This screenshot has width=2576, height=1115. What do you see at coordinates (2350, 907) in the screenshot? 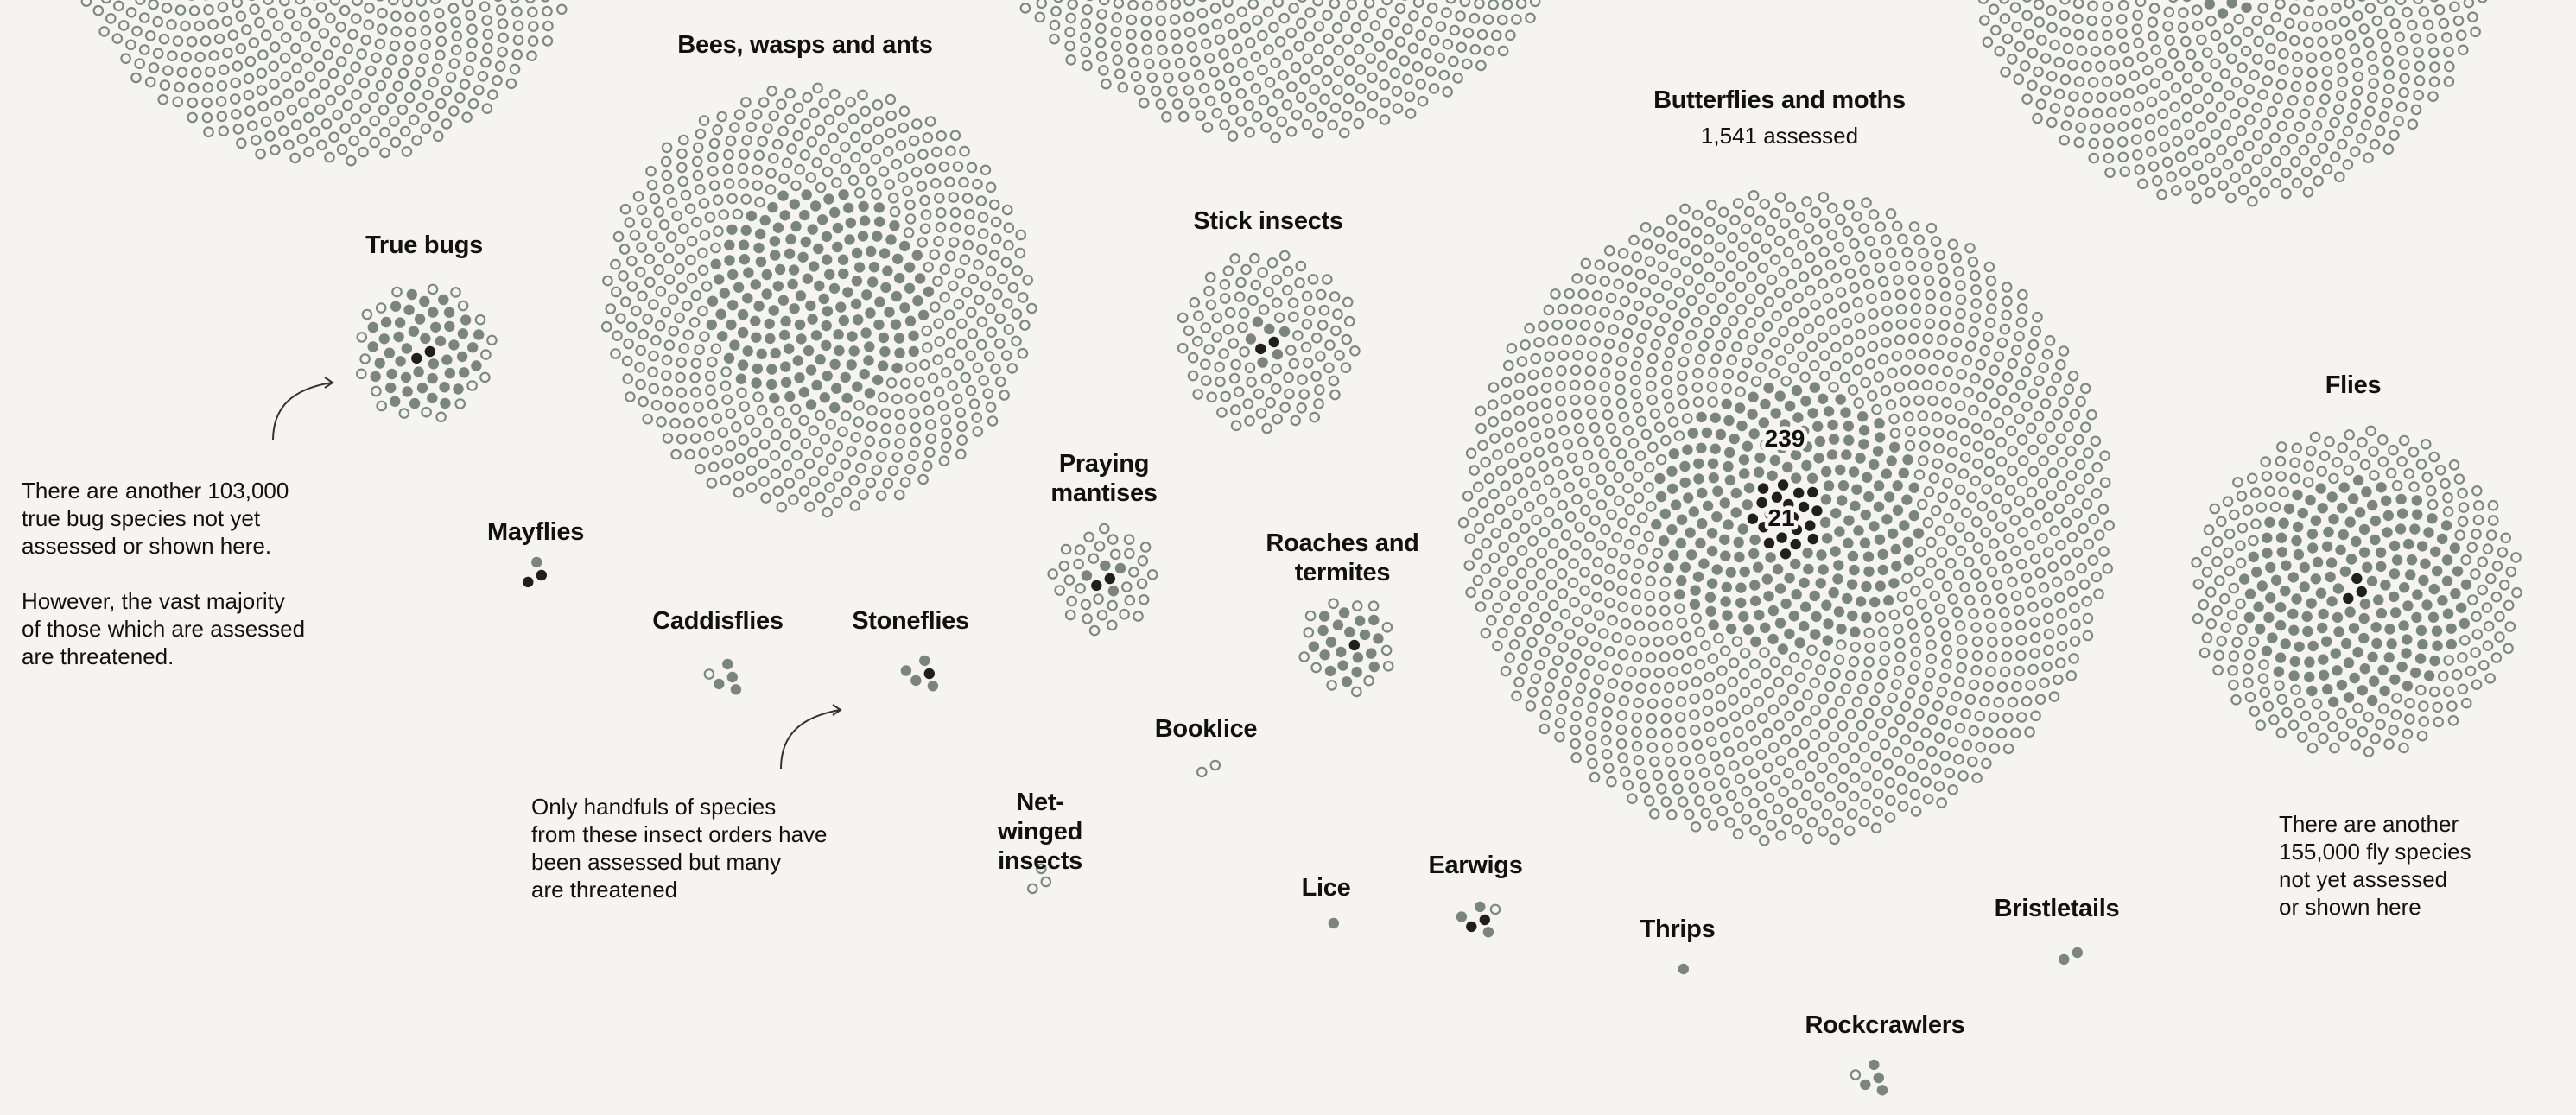
I see `note-line: or shown here` at bounding box center [2350, 907].